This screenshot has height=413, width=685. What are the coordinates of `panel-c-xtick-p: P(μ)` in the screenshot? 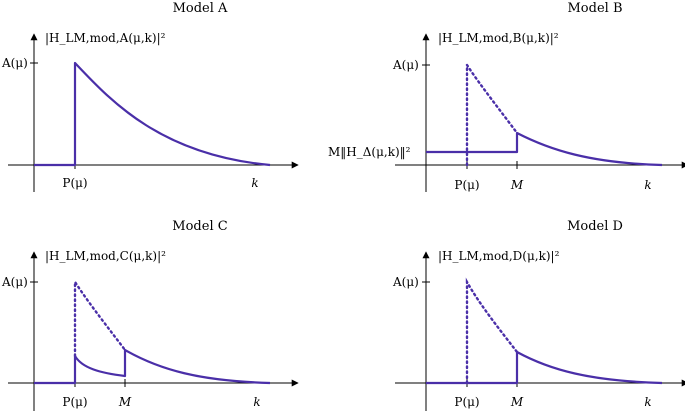 It's located at (74, 402).